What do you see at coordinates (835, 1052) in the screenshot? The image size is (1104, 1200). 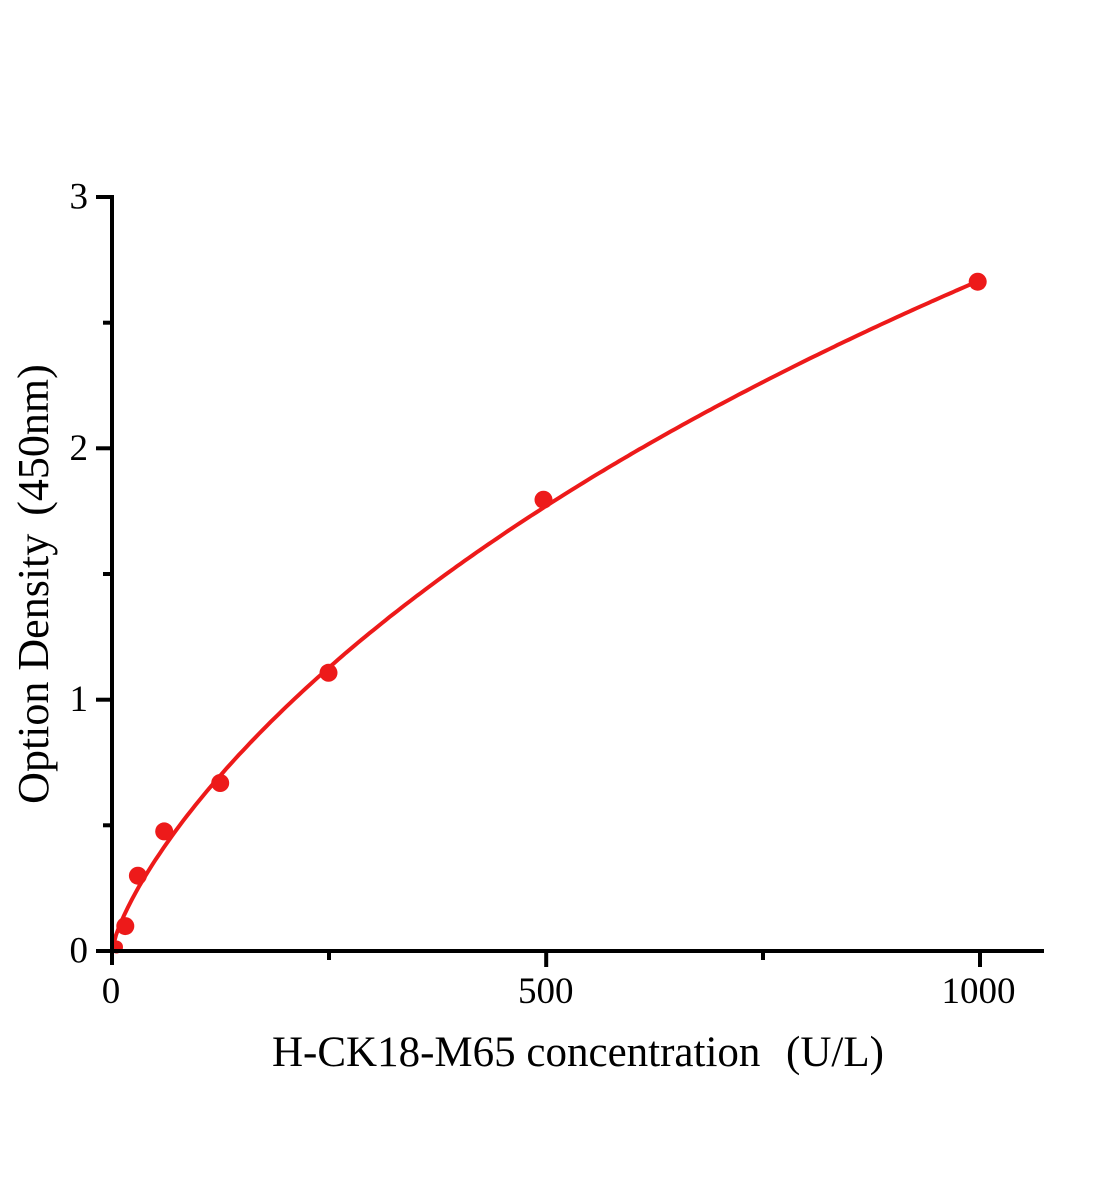 I see `svg-text: (U/L)` at bounding box center [835, 1052].